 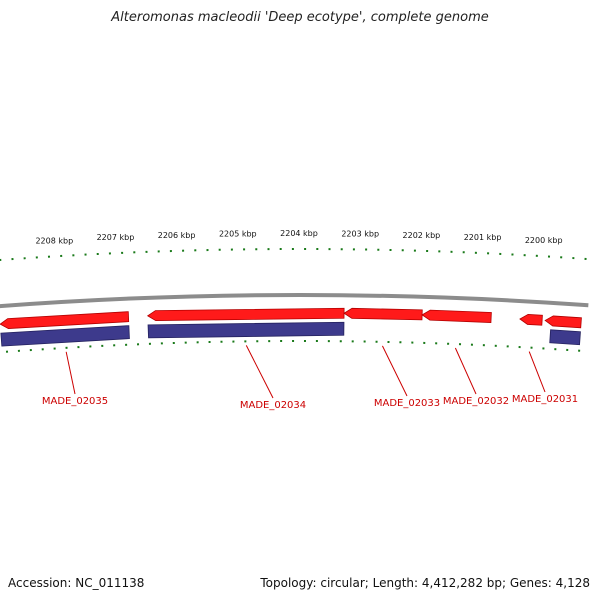 I want to click on gene-label: MADE_02033, so click(x=407, y=403).